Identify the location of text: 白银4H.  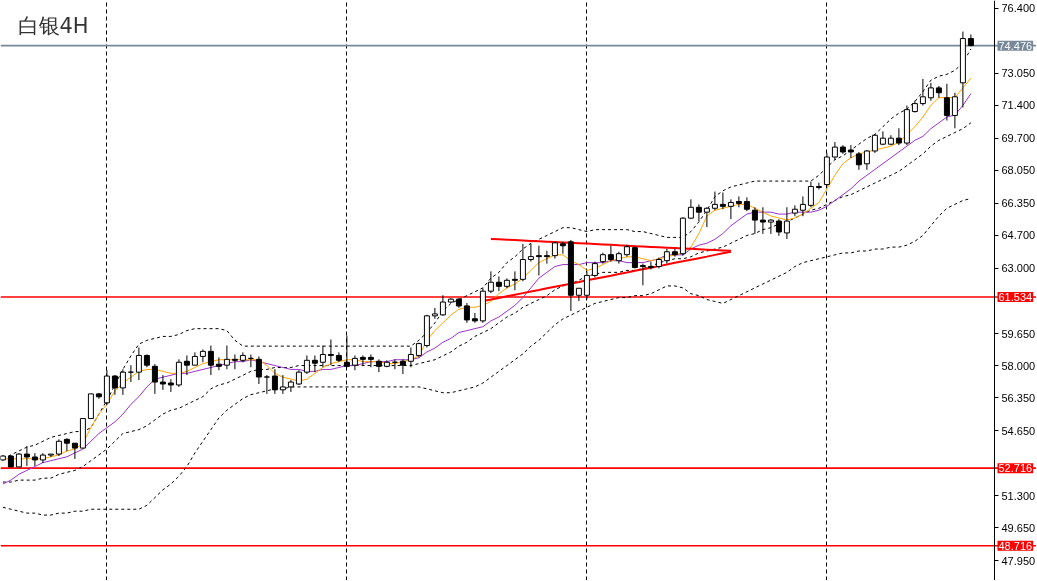
(53, 25).